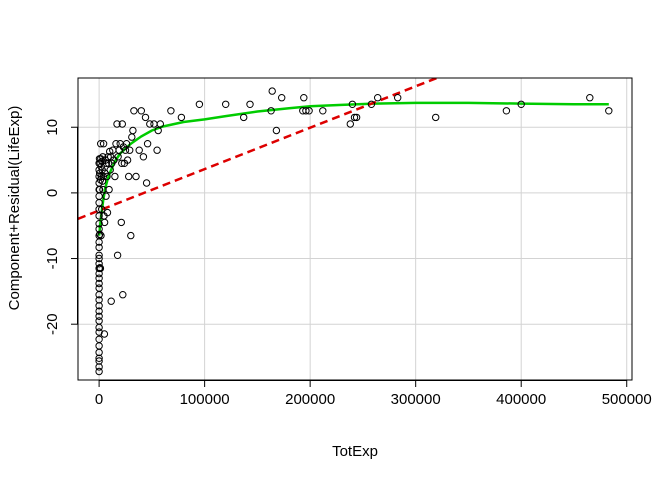  What do you see at coordinates (14, 208) in the screenshot?
I see `y-axis-label: Component+Residual(LifeExp)` at bounding box center [14, 208].